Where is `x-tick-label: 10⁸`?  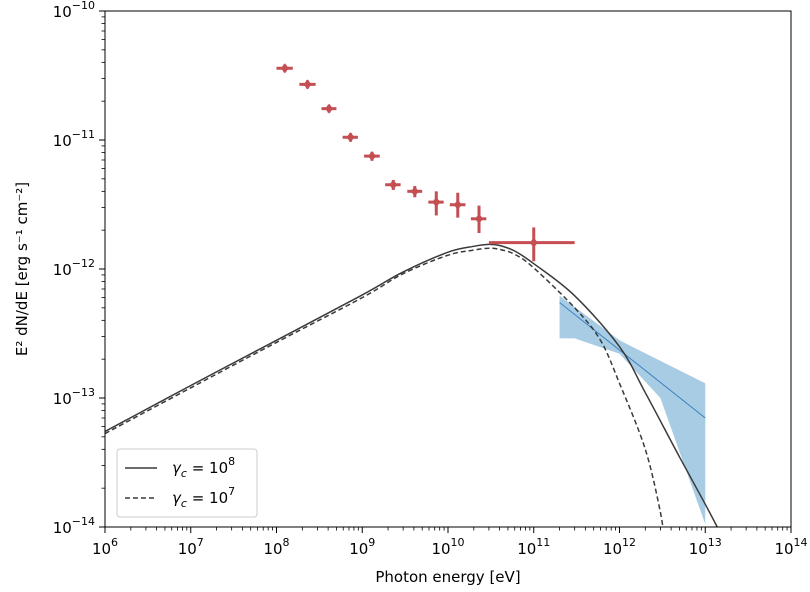 x-tick-label: 10⁸ is located at coordinates (276, 547).